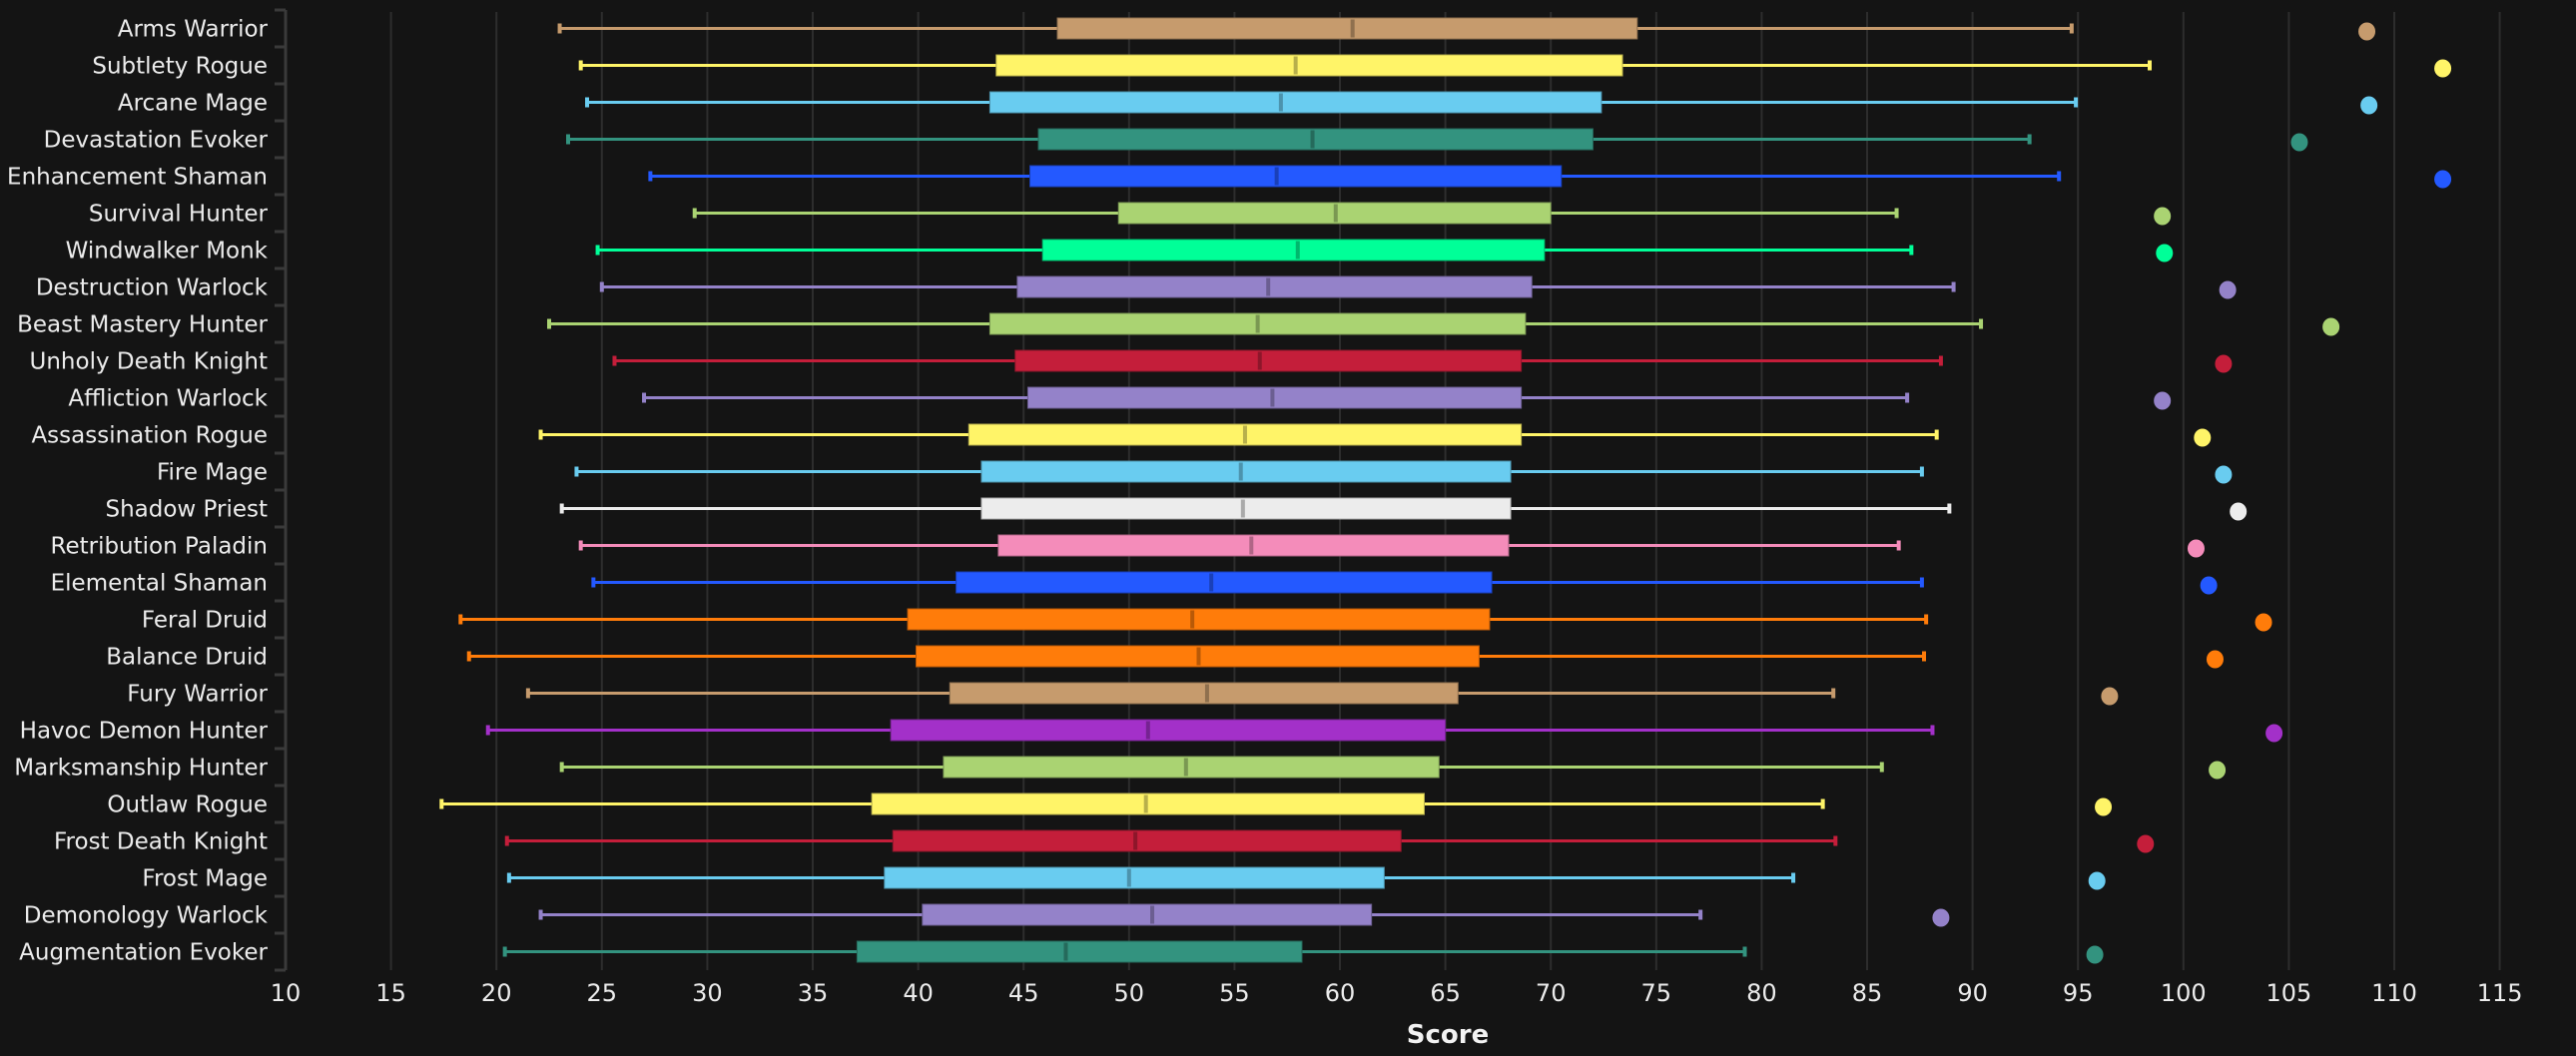 The width and height of the screenshot is (2576, 1056). What do you see at coordinates (156, 141) in the screenshot?
I see `category-label: Devastation Evoker` at bounding box center [156, 141].